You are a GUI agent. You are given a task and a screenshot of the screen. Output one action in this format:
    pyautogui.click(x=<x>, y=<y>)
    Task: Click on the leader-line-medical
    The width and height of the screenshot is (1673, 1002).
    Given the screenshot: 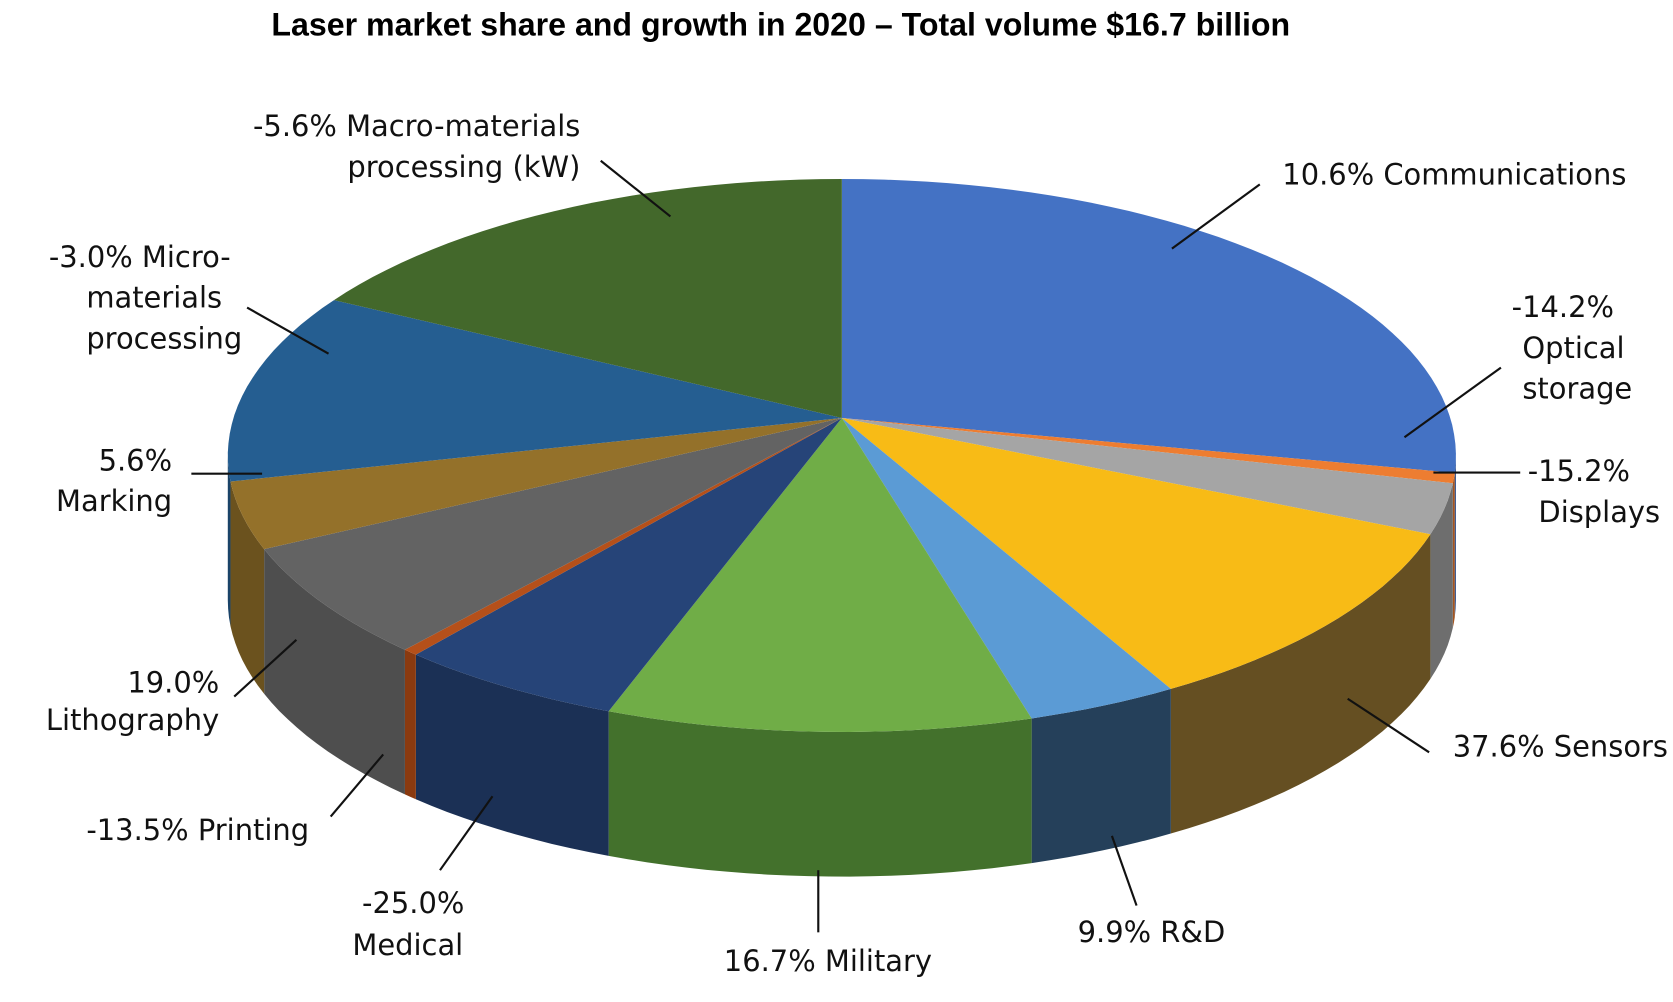 What is the action you would take?
    pyautogui.click(x=466, y=833)
    